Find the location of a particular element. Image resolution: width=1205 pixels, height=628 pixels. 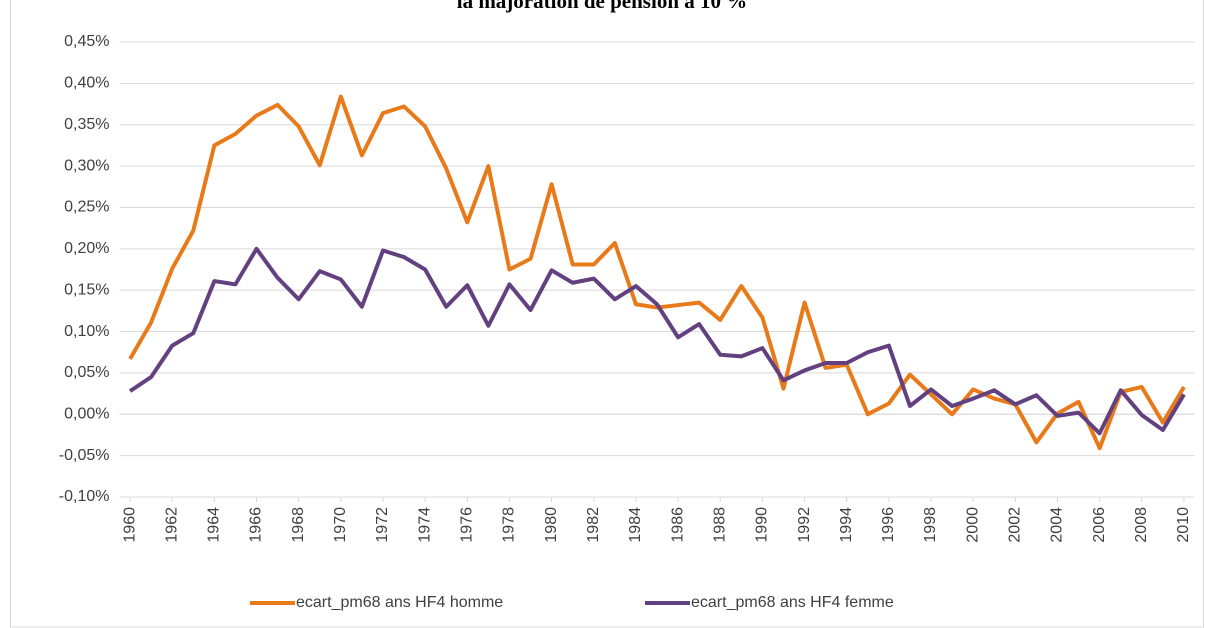

x-tick-label: 1998 is located at coordinates (930, 525).